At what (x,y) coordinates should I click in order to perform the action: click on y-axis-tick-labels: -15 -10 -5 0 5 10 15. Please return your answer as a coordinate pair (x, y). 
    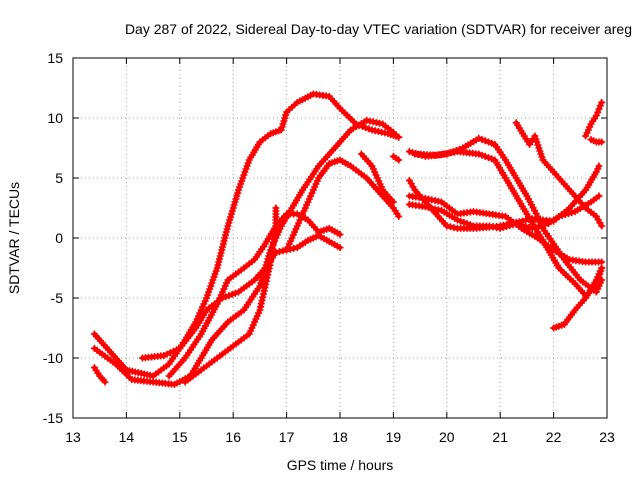
    Looking at the image, I should click on (53, 238).